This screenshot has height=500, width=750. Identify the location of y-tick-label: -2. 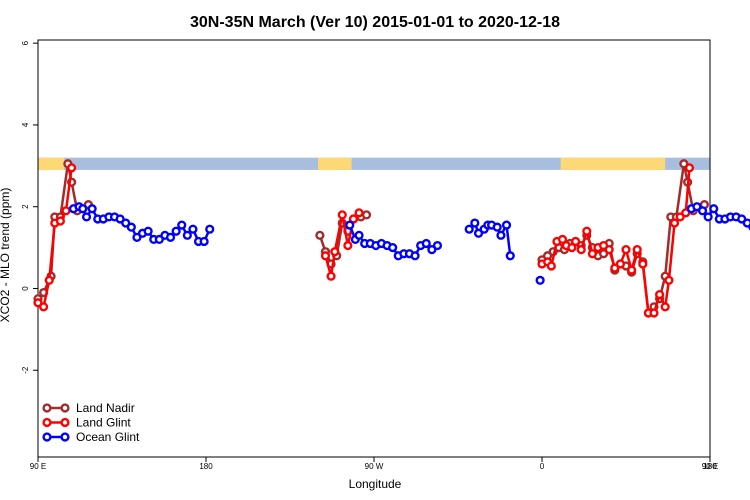
(25, 370).